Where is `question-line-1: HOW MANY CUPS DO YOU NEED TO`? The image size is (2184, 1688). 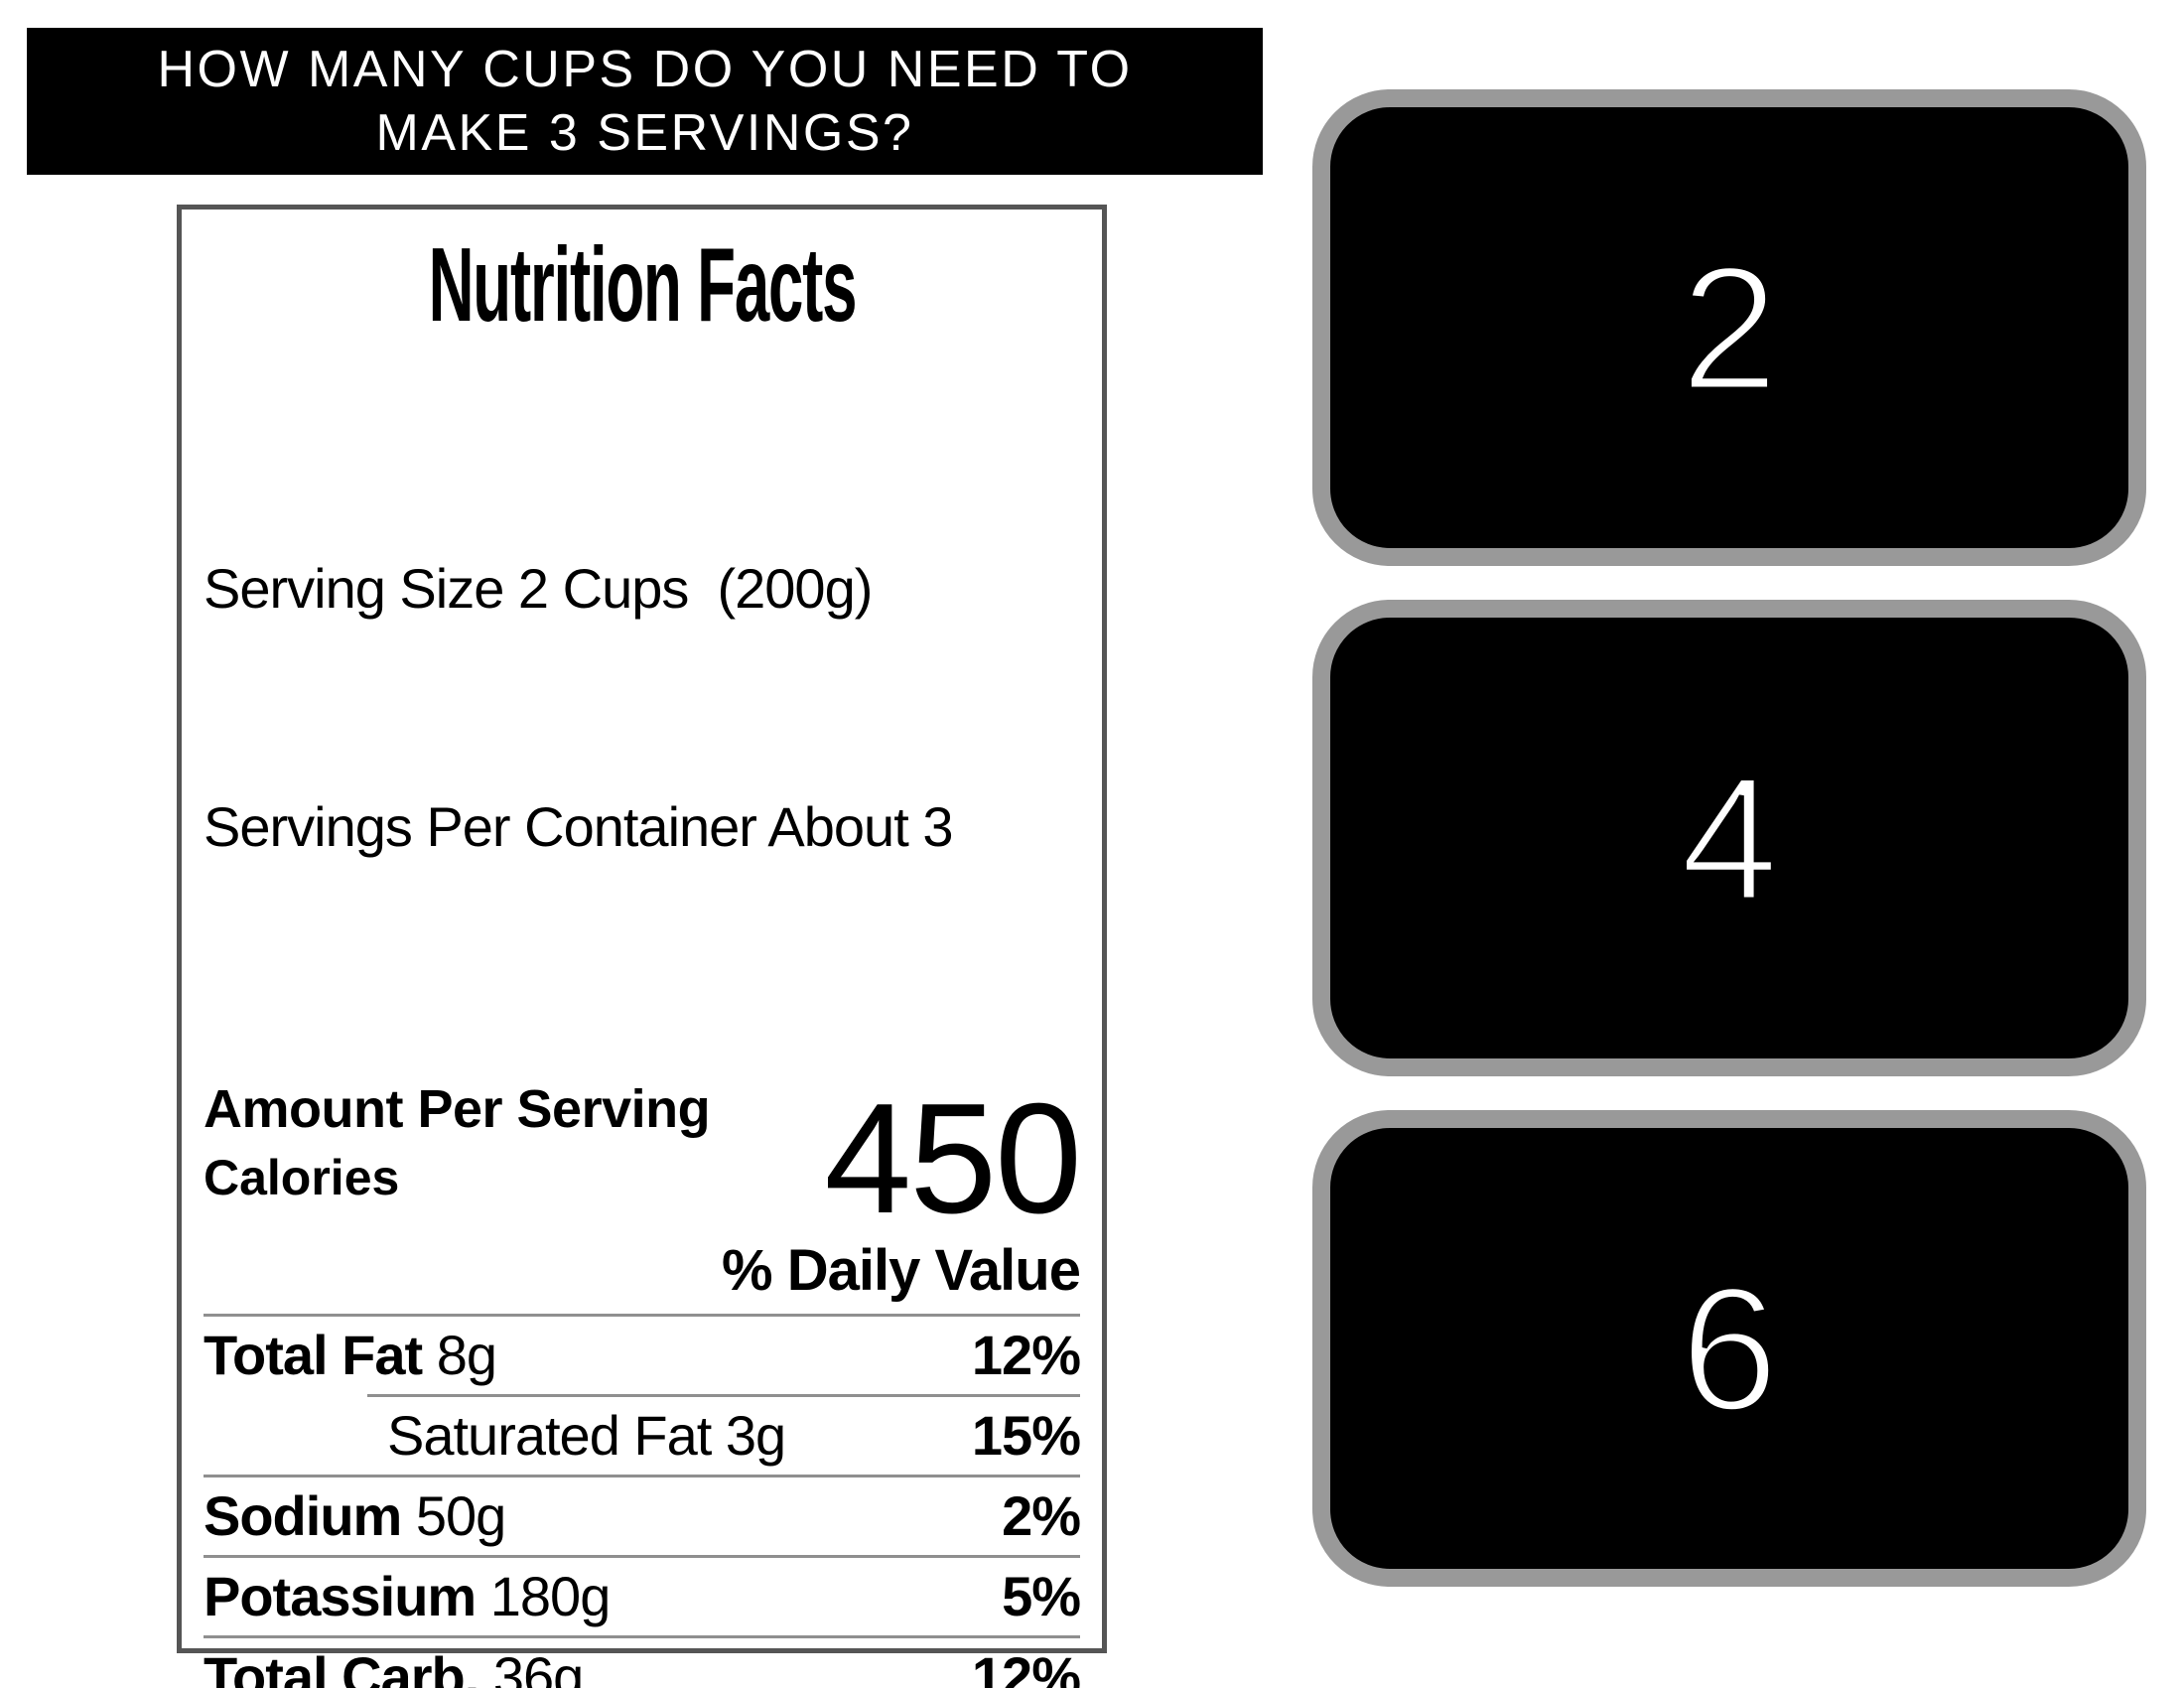 question-line-1: HOW MANY CUPS DO YOU NEED TO is located at coordinates (645, 69).